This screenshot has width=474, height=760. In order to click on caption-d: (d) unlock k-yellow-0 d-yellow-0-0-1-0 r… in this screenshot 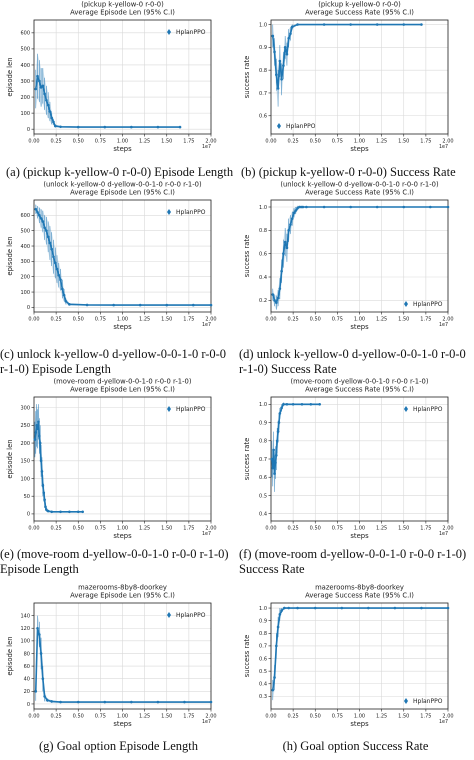, I will do `click(352, 361)`.